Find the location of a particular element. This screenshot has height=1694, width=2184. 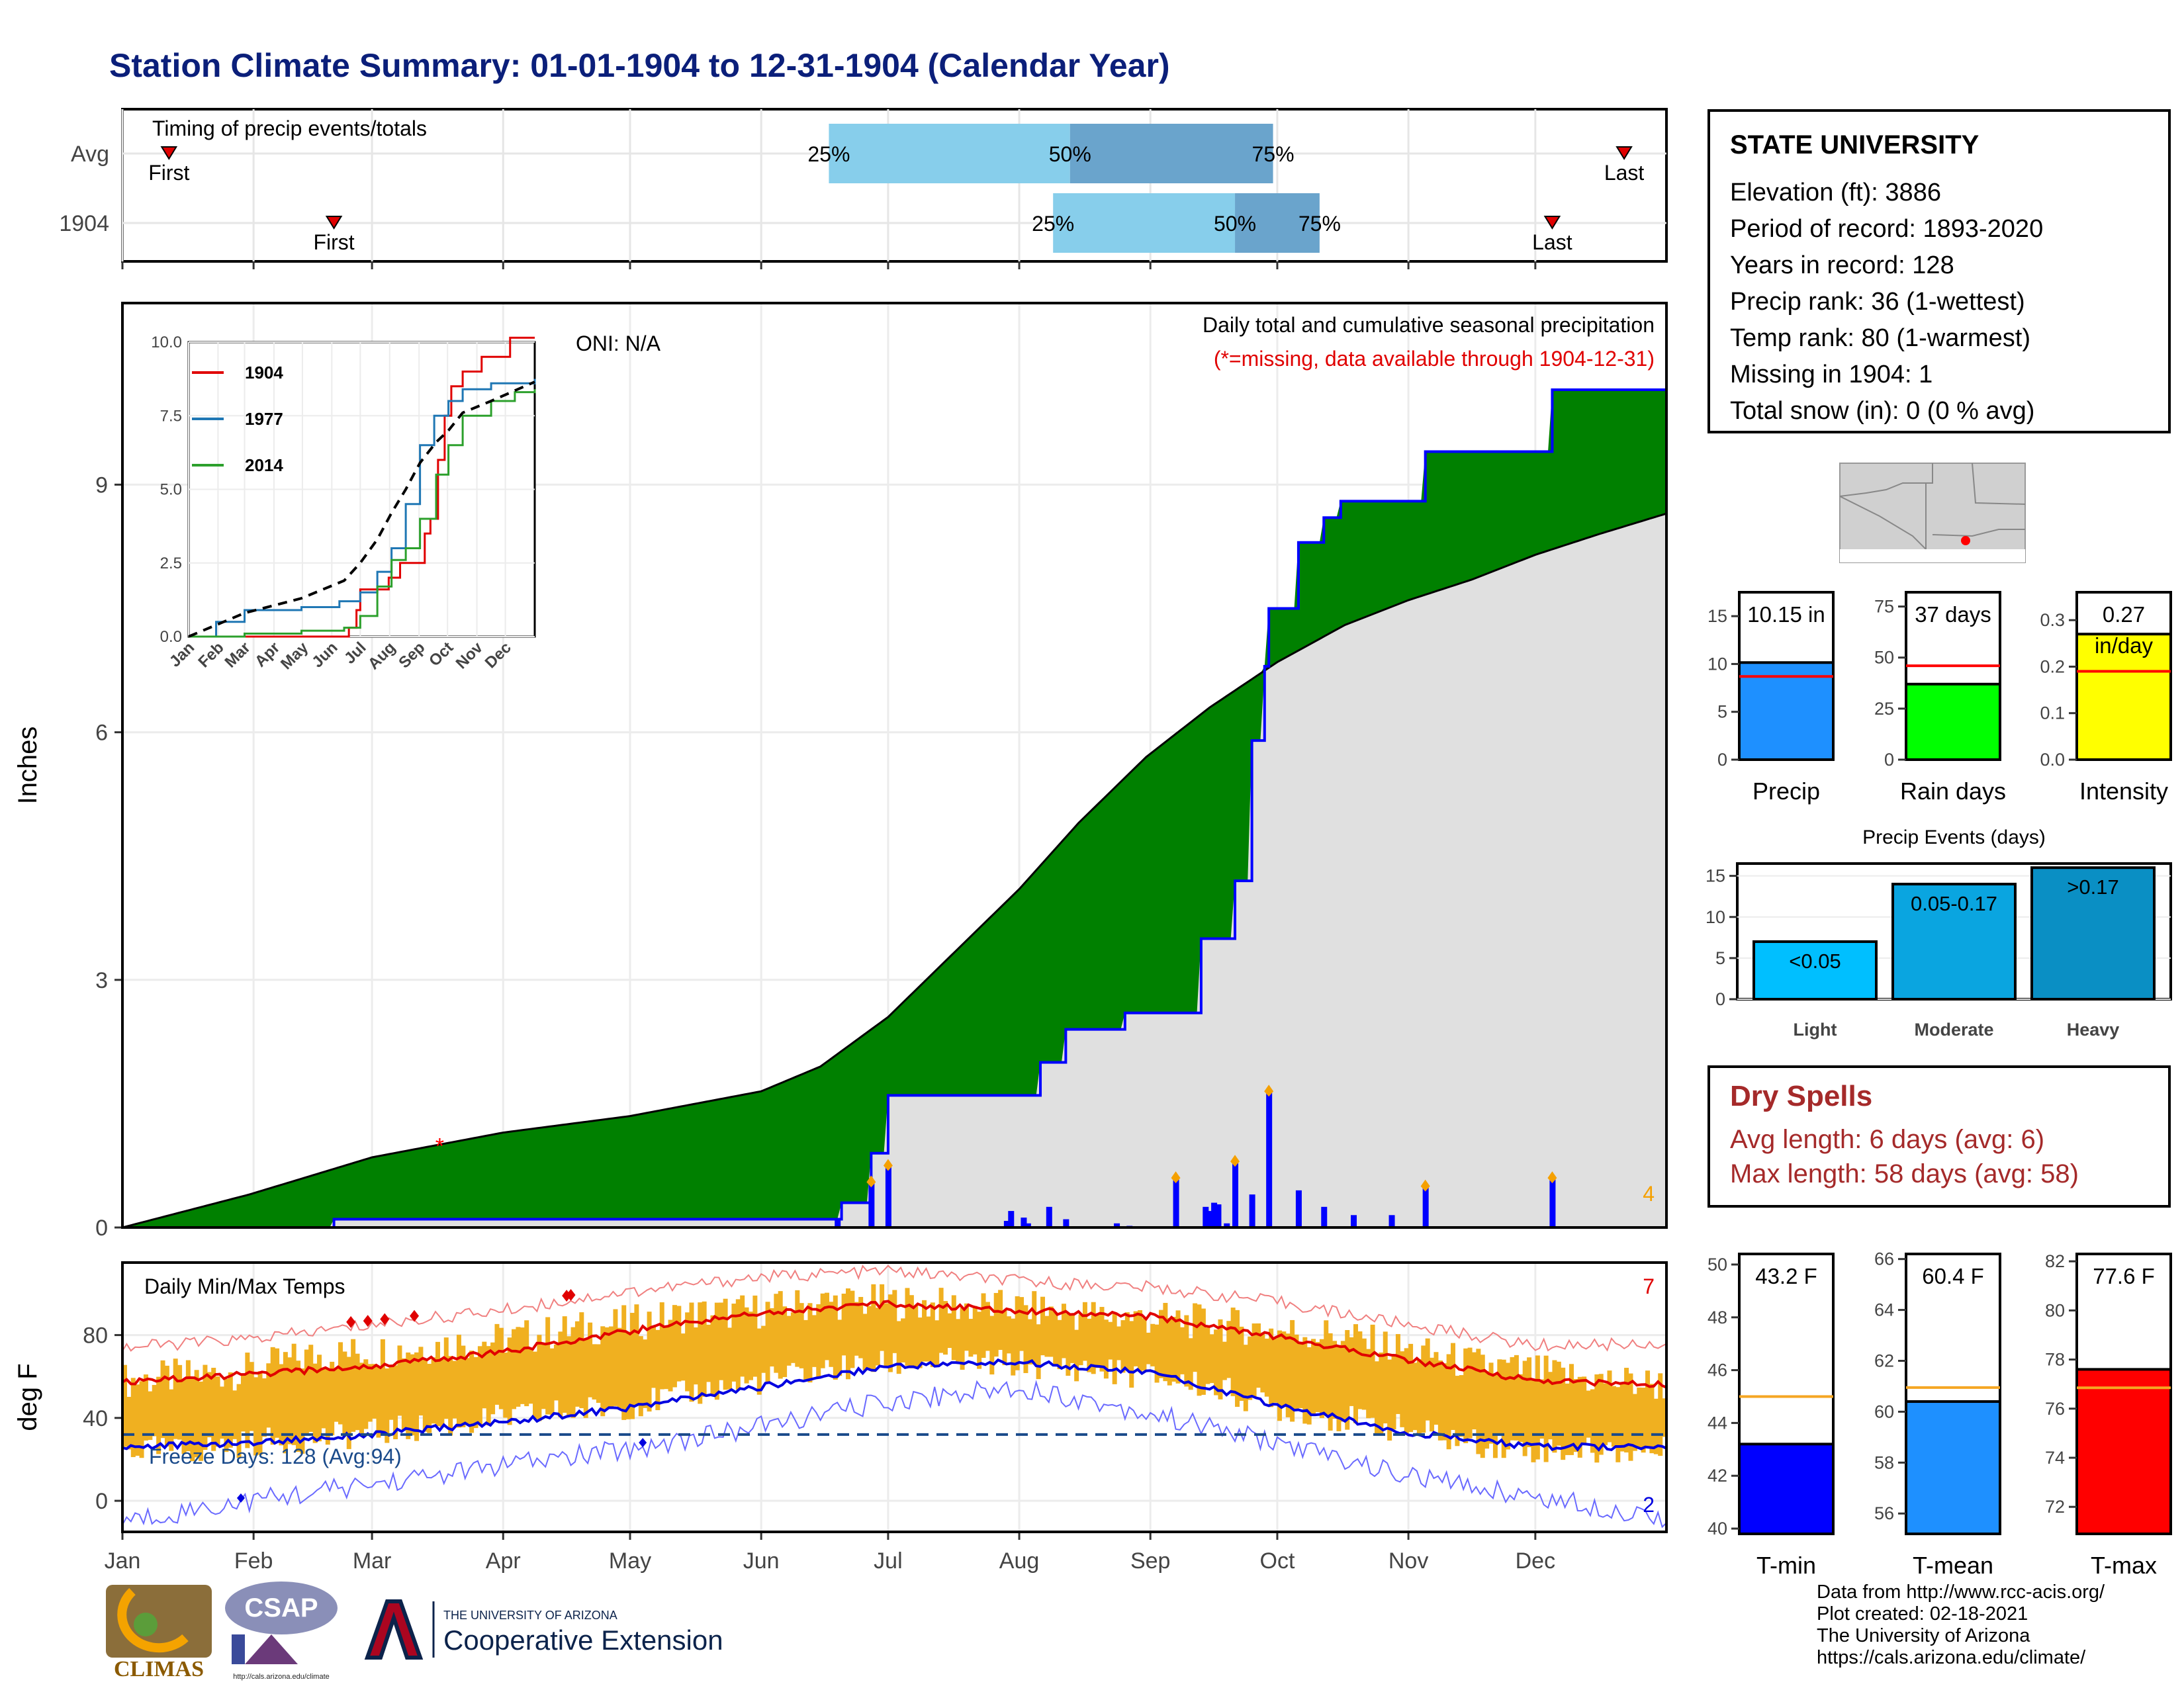

inset-legend-label: 2014 is located at coordinates (264, 465).